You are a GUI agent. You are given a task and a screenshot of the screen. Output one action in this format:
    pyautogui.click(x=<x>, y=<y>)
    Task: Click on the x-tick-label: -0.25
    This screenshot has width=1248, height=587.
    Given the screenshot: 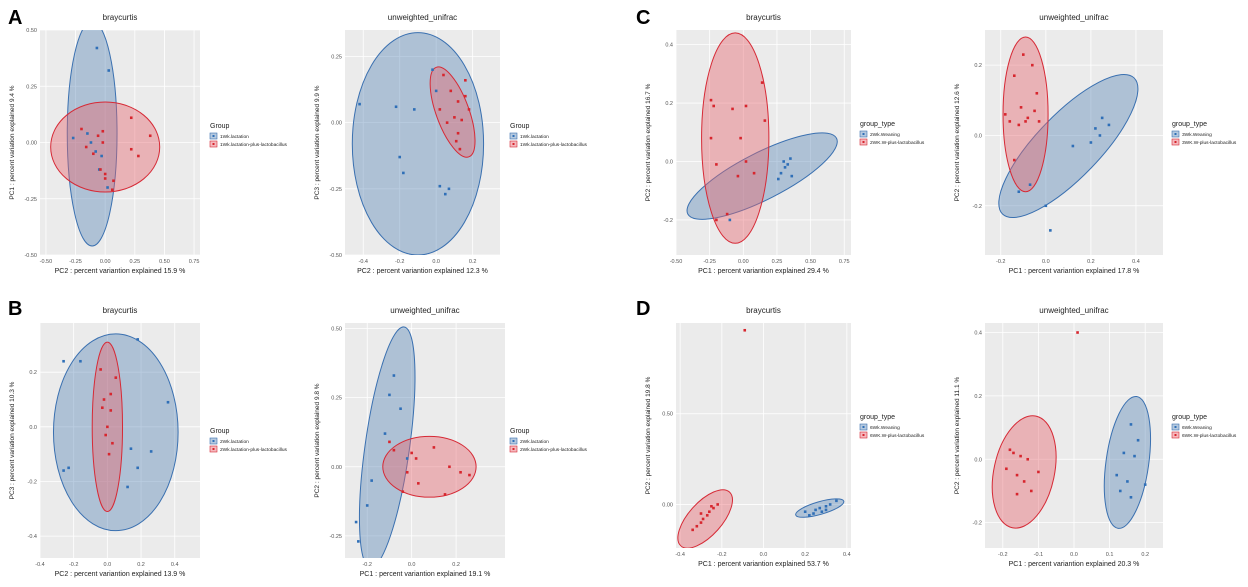 What is the action you would take?
    pyautogui.click(x=75, y=262)
    